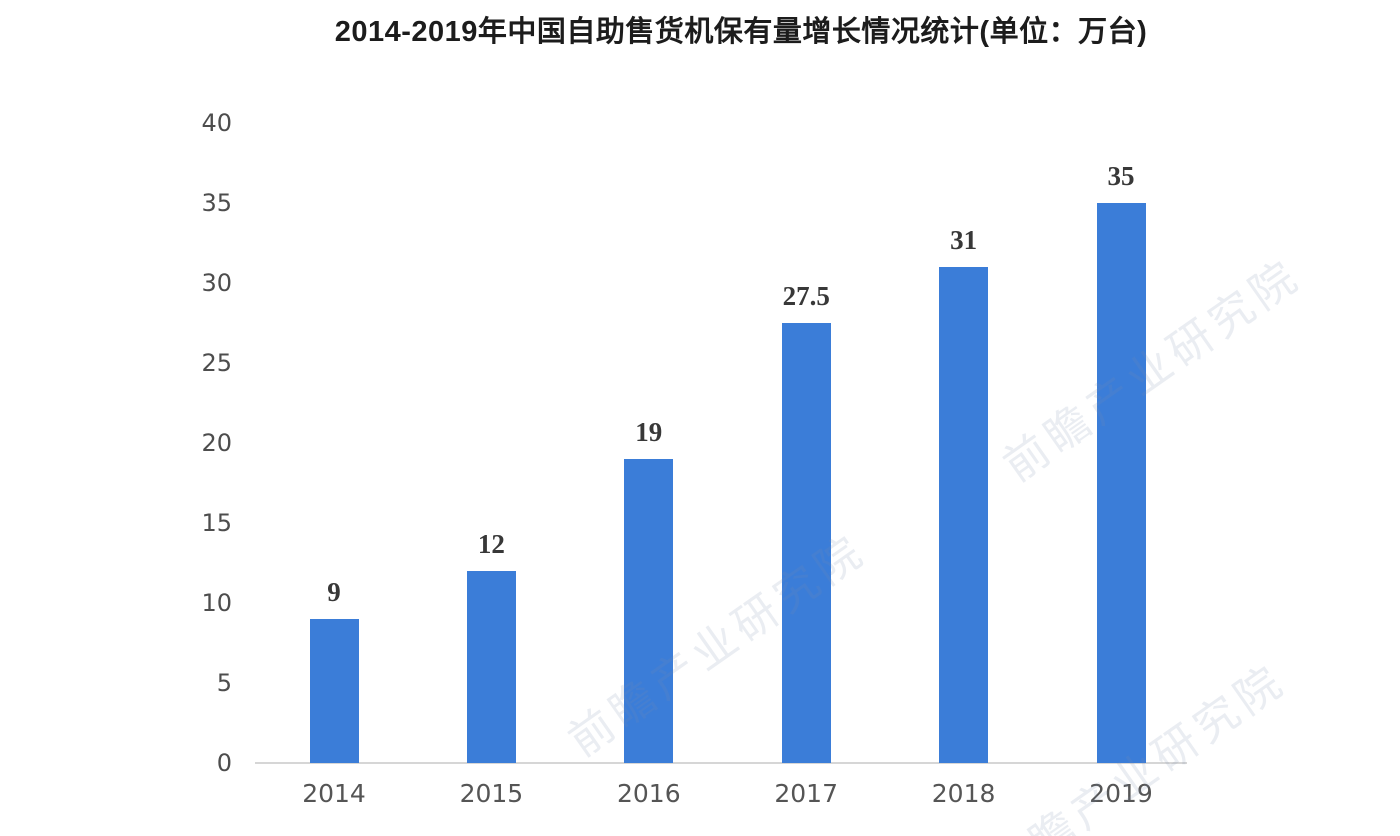 This screenshot has height=836, width=1400. I want to click on bar-2019, so click(1121, 483).